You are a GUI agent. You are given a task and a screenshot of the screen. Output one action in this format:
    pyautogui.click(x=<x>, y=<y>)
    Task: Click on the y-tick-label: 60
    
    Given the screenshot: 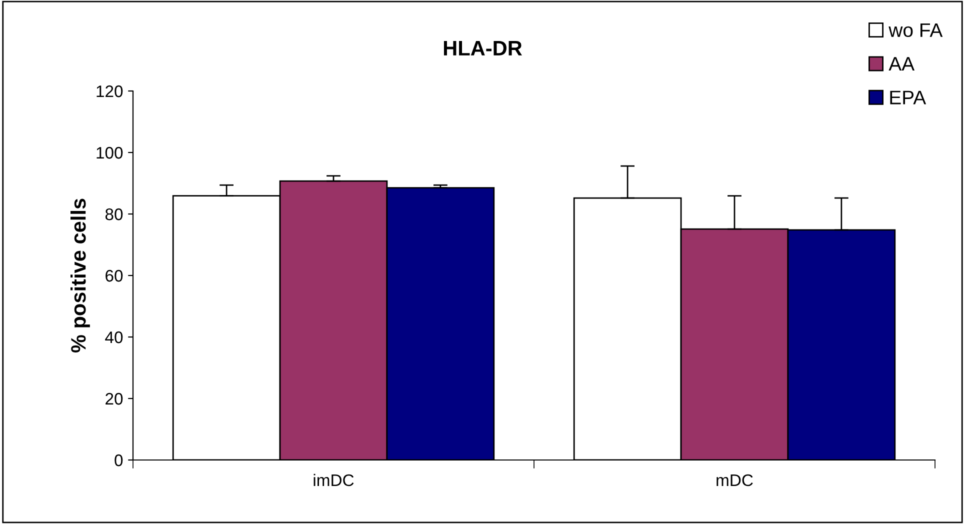 What is the action you would take?
    pyautogui.click(x=114, y=276)
    